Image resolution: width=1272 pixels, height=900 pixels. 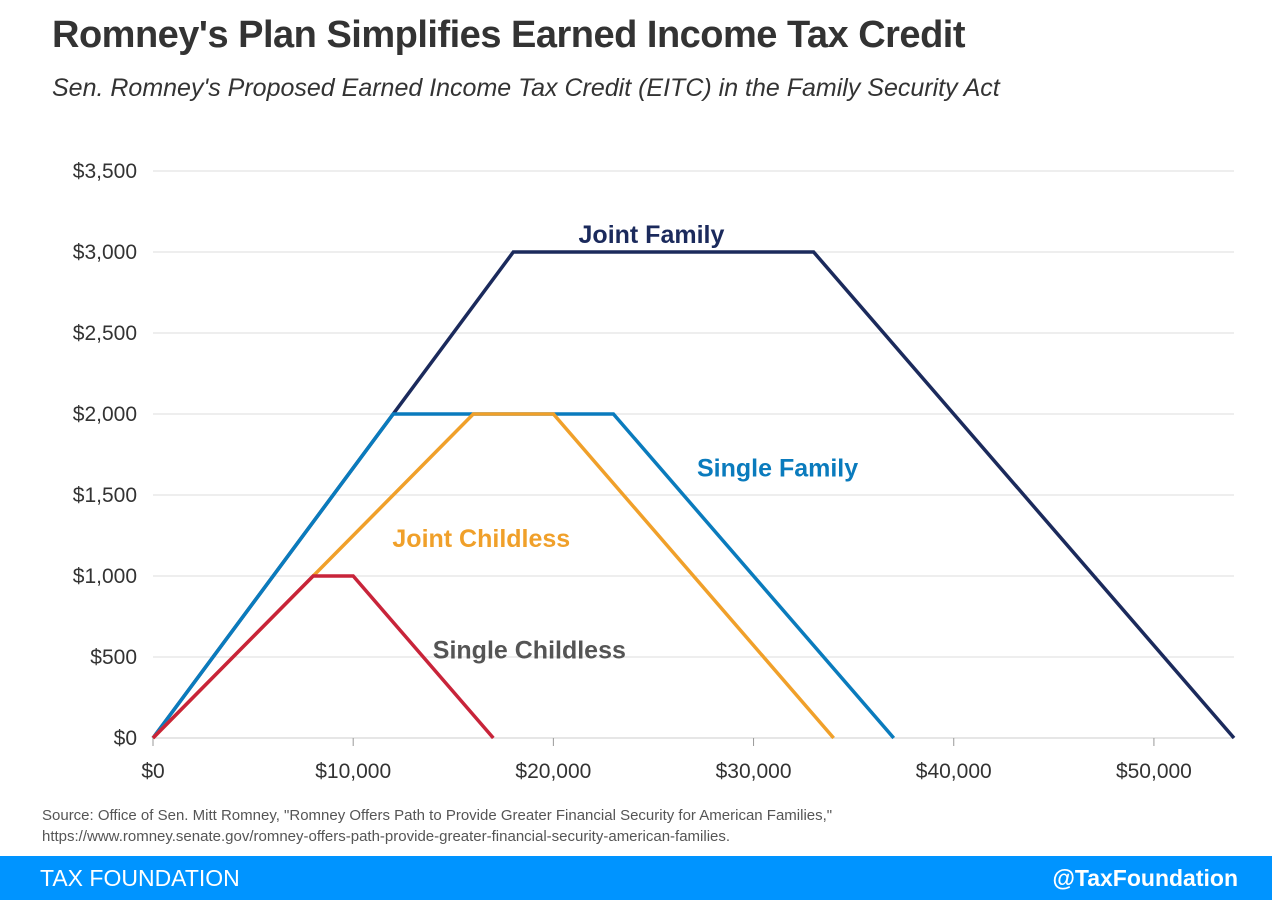 I want to click on y-tick-label: $2,500, so click(x=105, y=333).